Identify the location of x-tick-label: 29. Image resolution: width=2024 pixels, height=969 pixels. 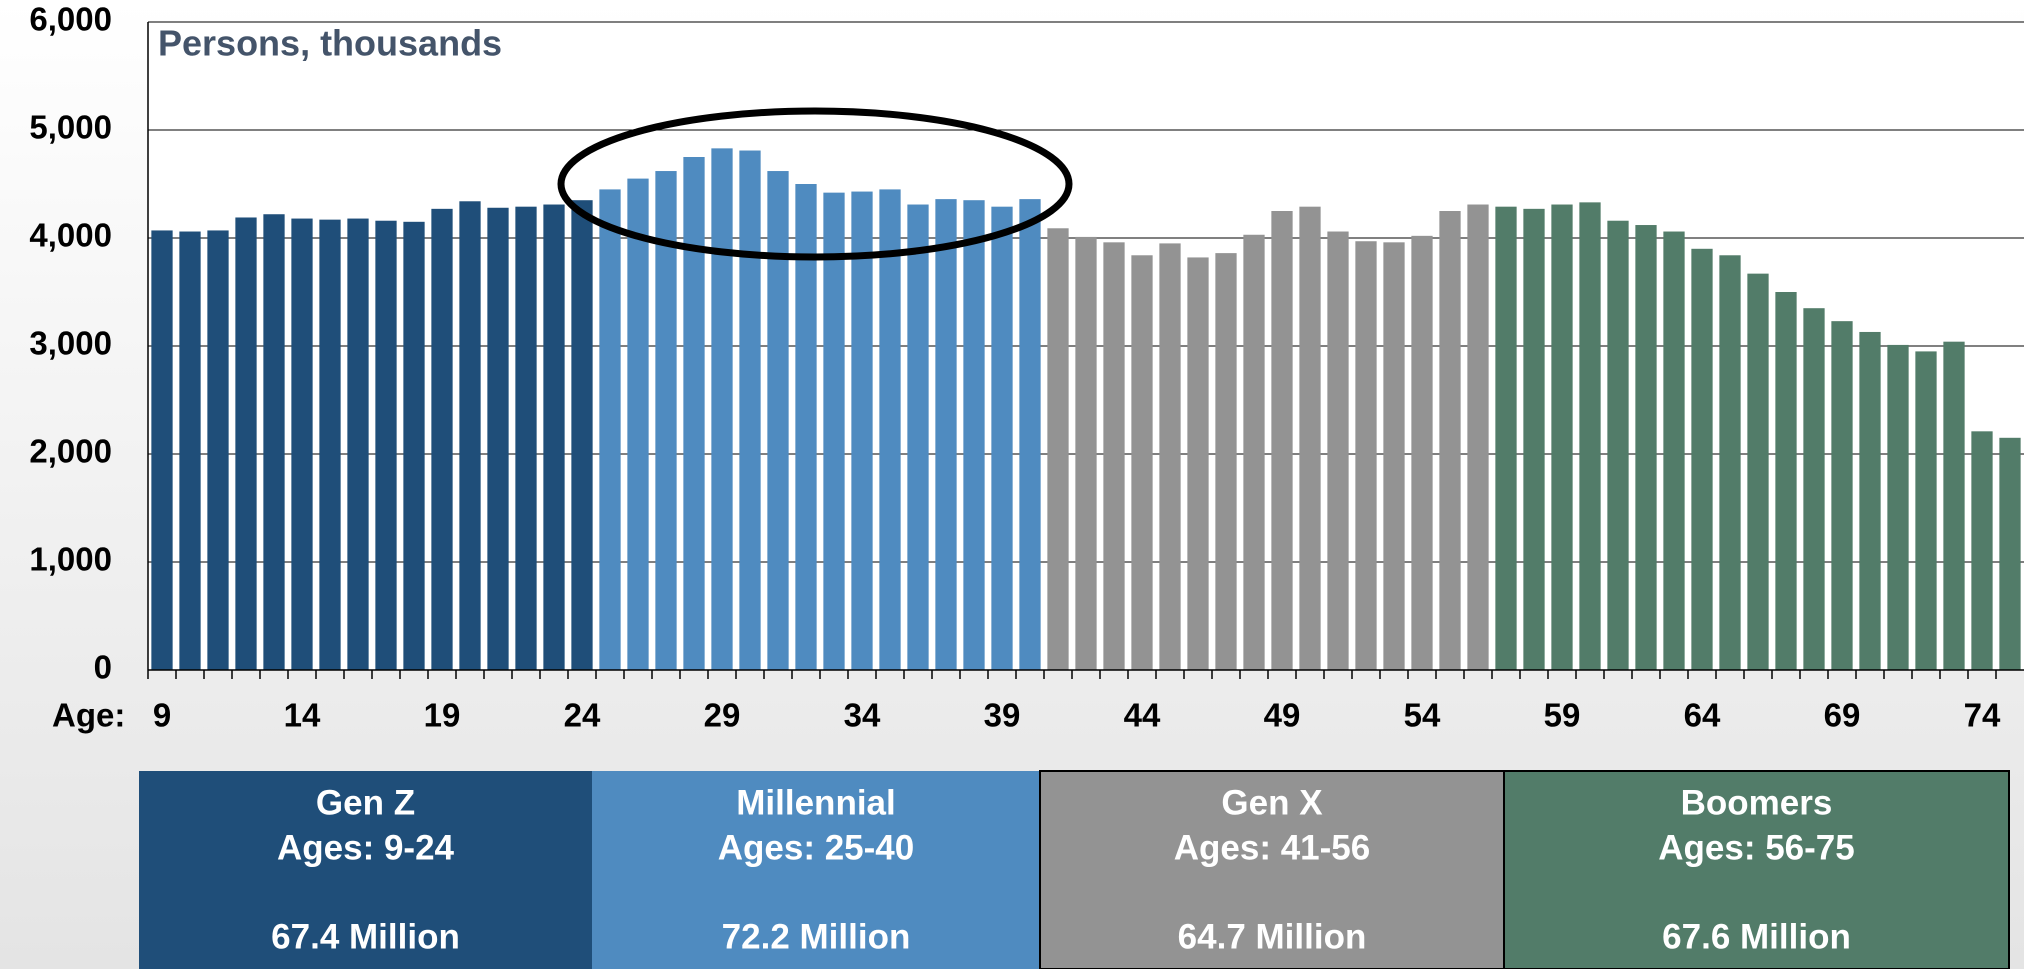
(722, 715).